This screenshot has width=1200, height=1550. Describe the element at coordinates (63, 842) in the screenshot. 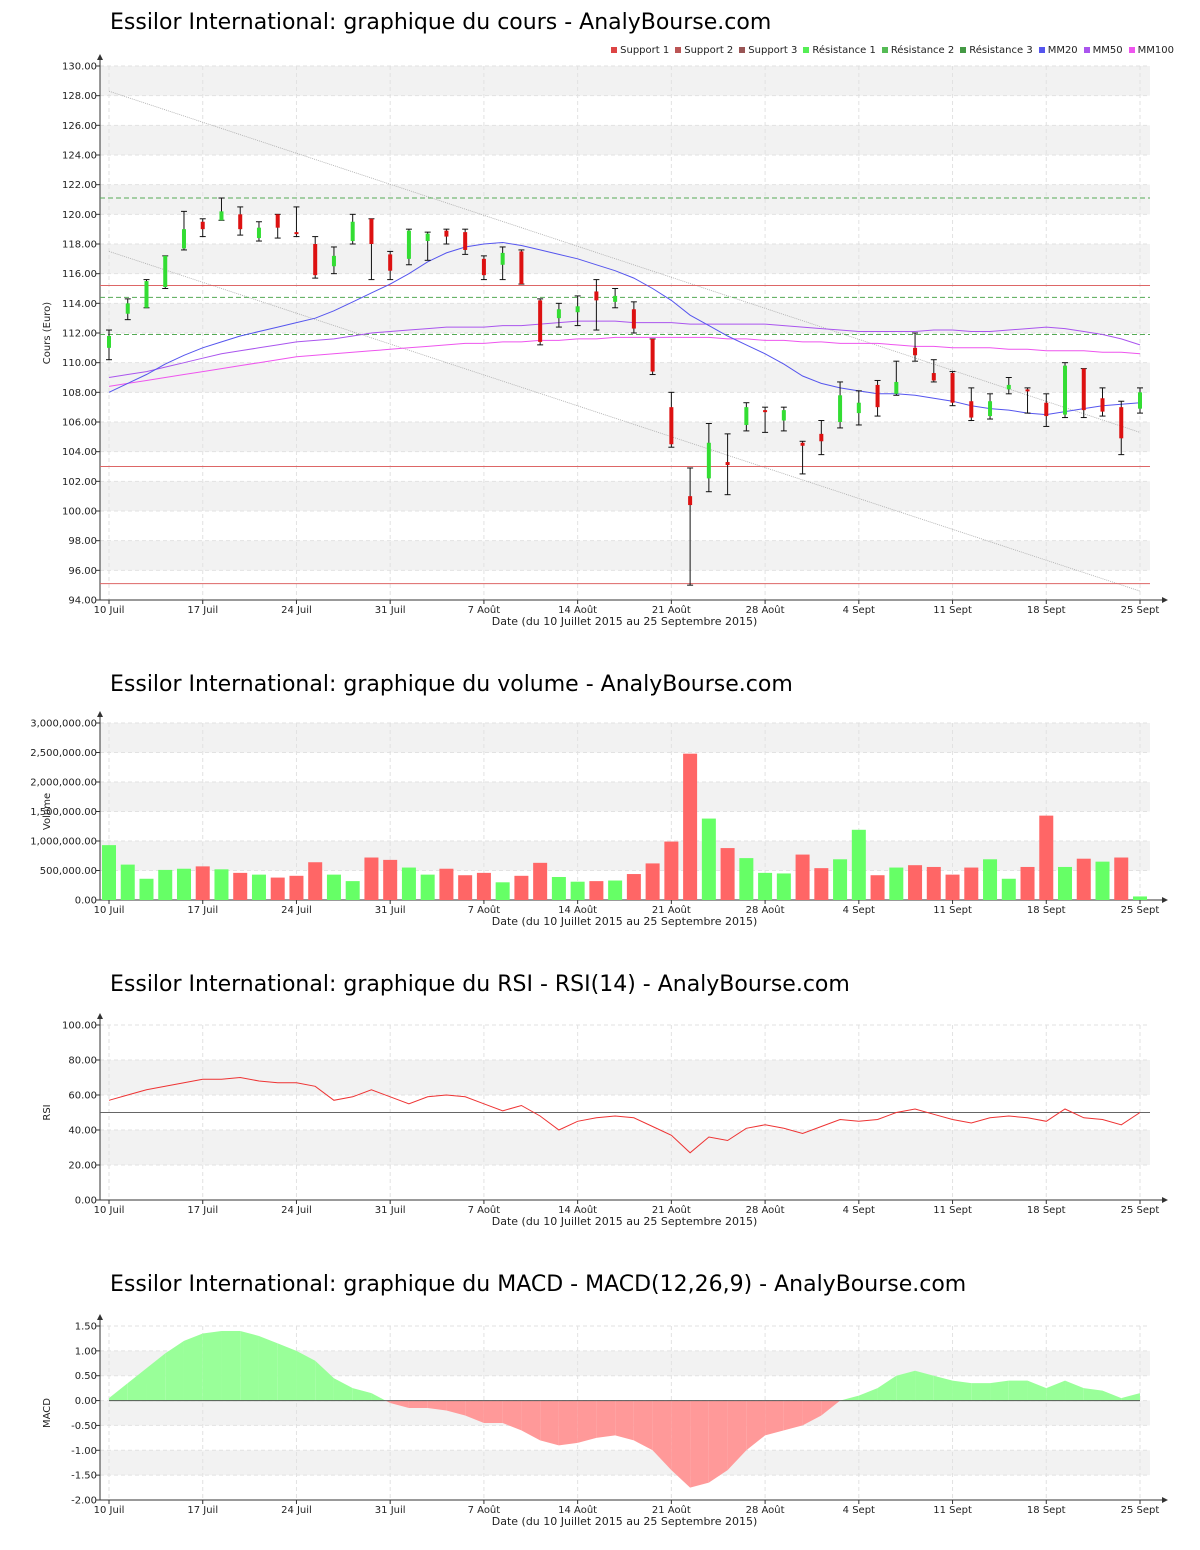

I see `y-tick-label: 1,000,000.00` at that location.